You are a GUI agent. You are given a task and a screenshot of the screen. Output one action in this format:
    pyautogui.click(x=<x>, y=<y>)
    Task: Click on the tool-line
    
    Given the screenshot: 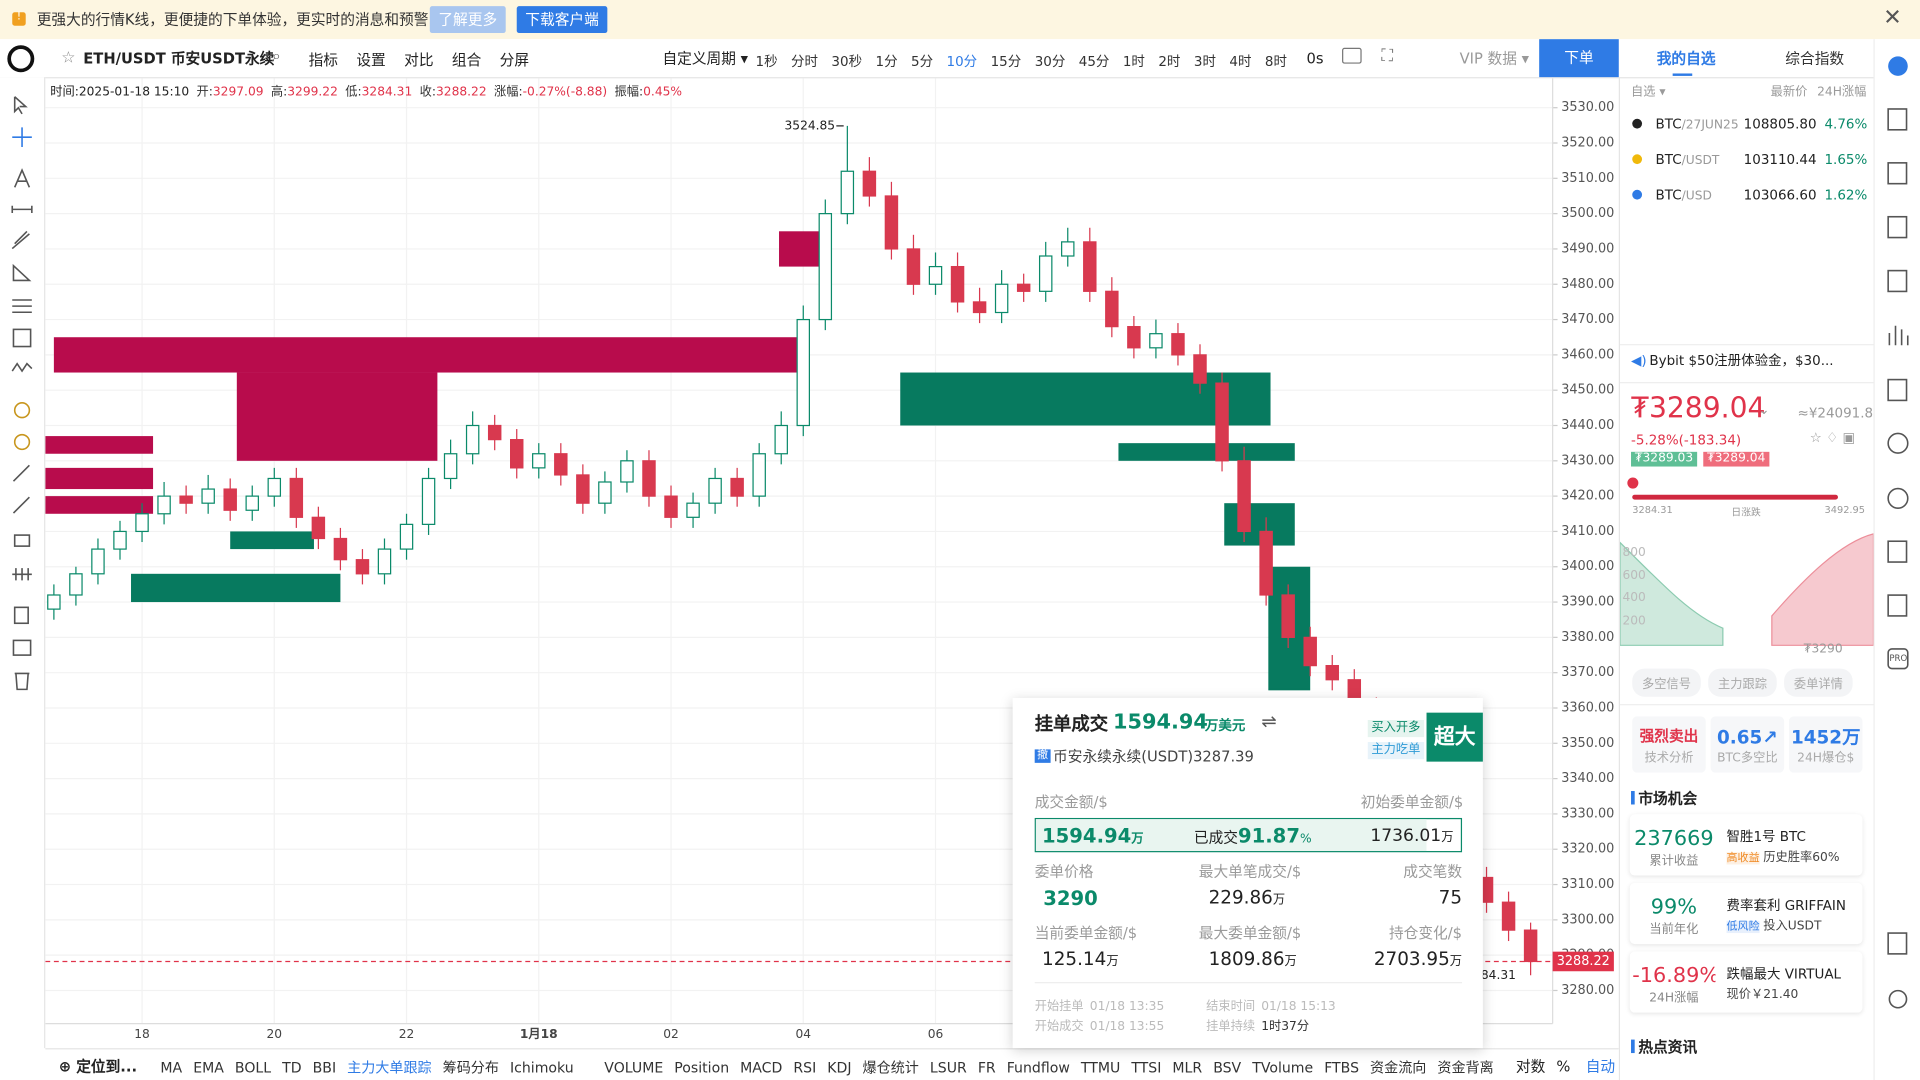 What is the action you would take?
    pyautogui.click(x=22, y=209)
    